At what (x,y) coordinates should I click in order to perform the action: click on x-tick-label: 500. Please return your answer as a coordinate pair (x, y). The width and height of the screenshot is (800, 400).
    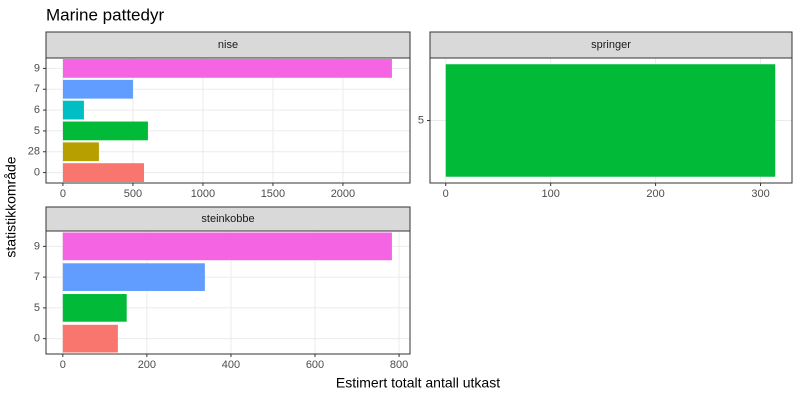
    Looking at the image, I should click on (133, 194).